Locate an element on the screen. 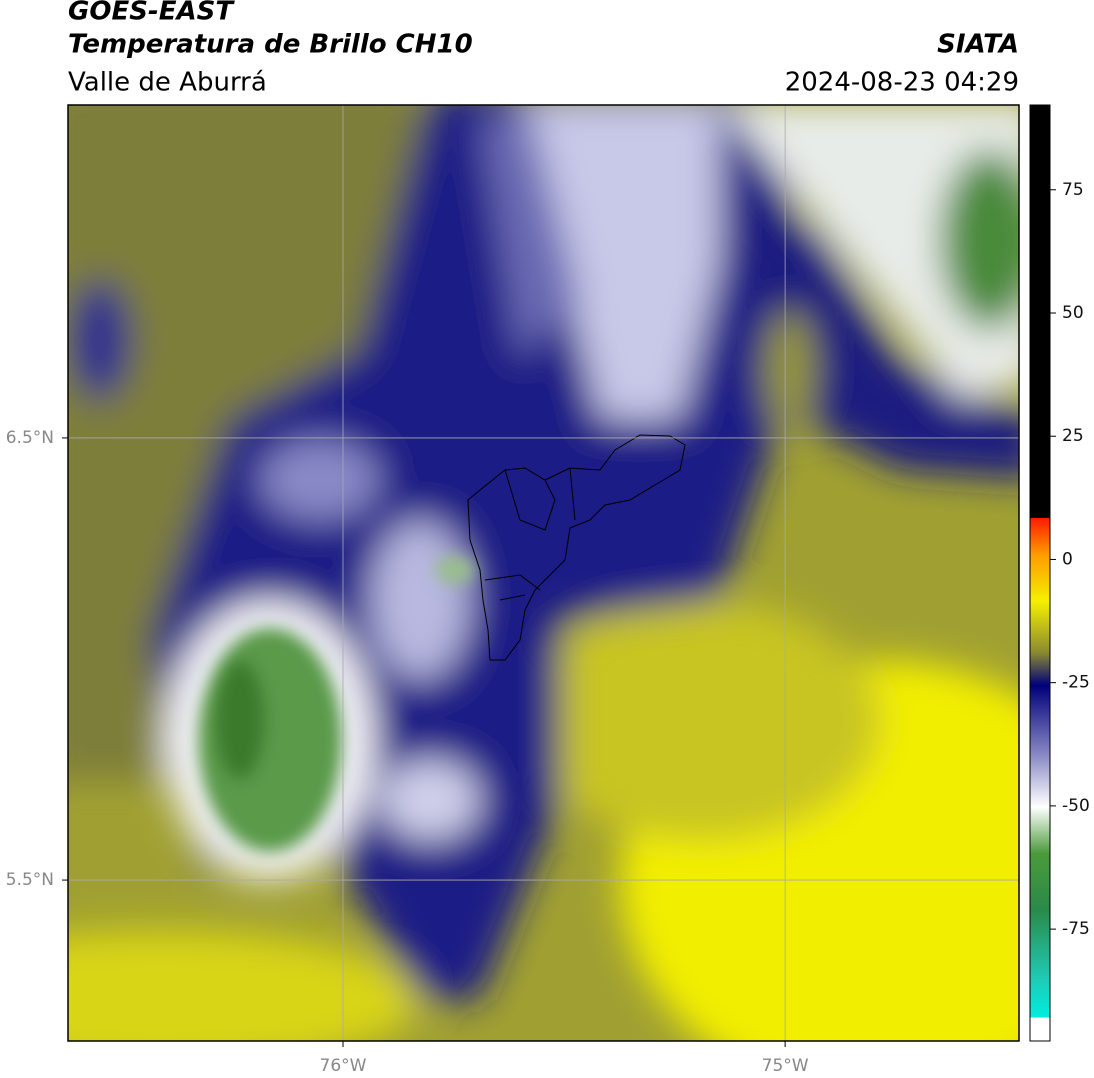 The width and height of the screenshot is (1094, 1078). aburra-boundary is located at coordinates (576, 547).